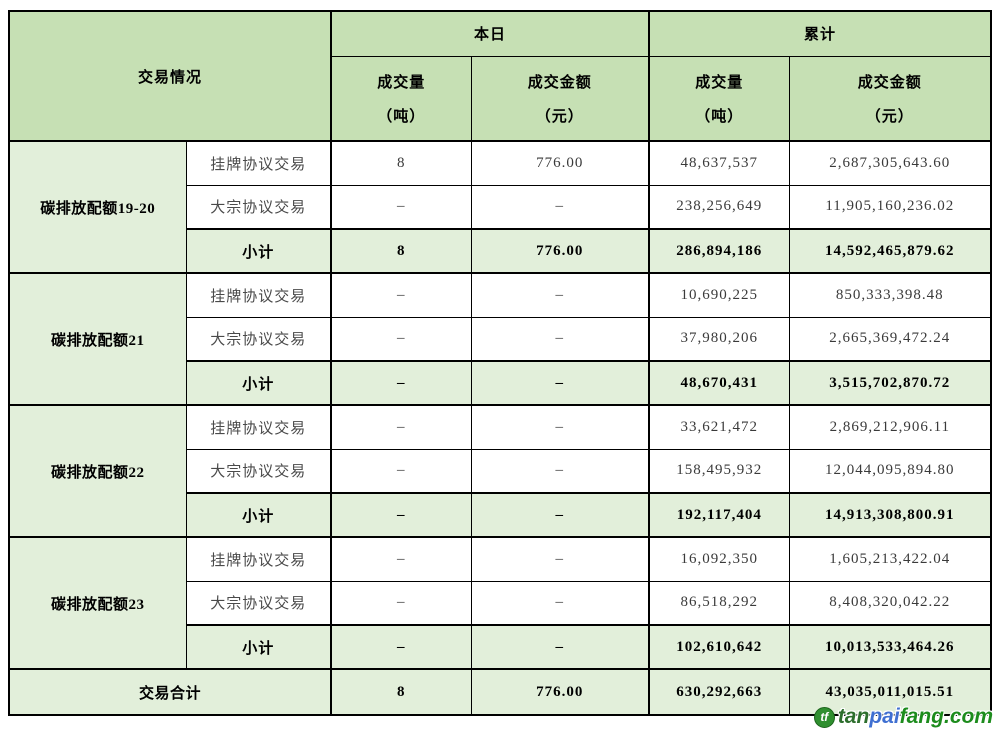 The height and width of the screenshot is (730, 998). I want to click on cell-cum-volume: 10,690,225, so click(719, 295).